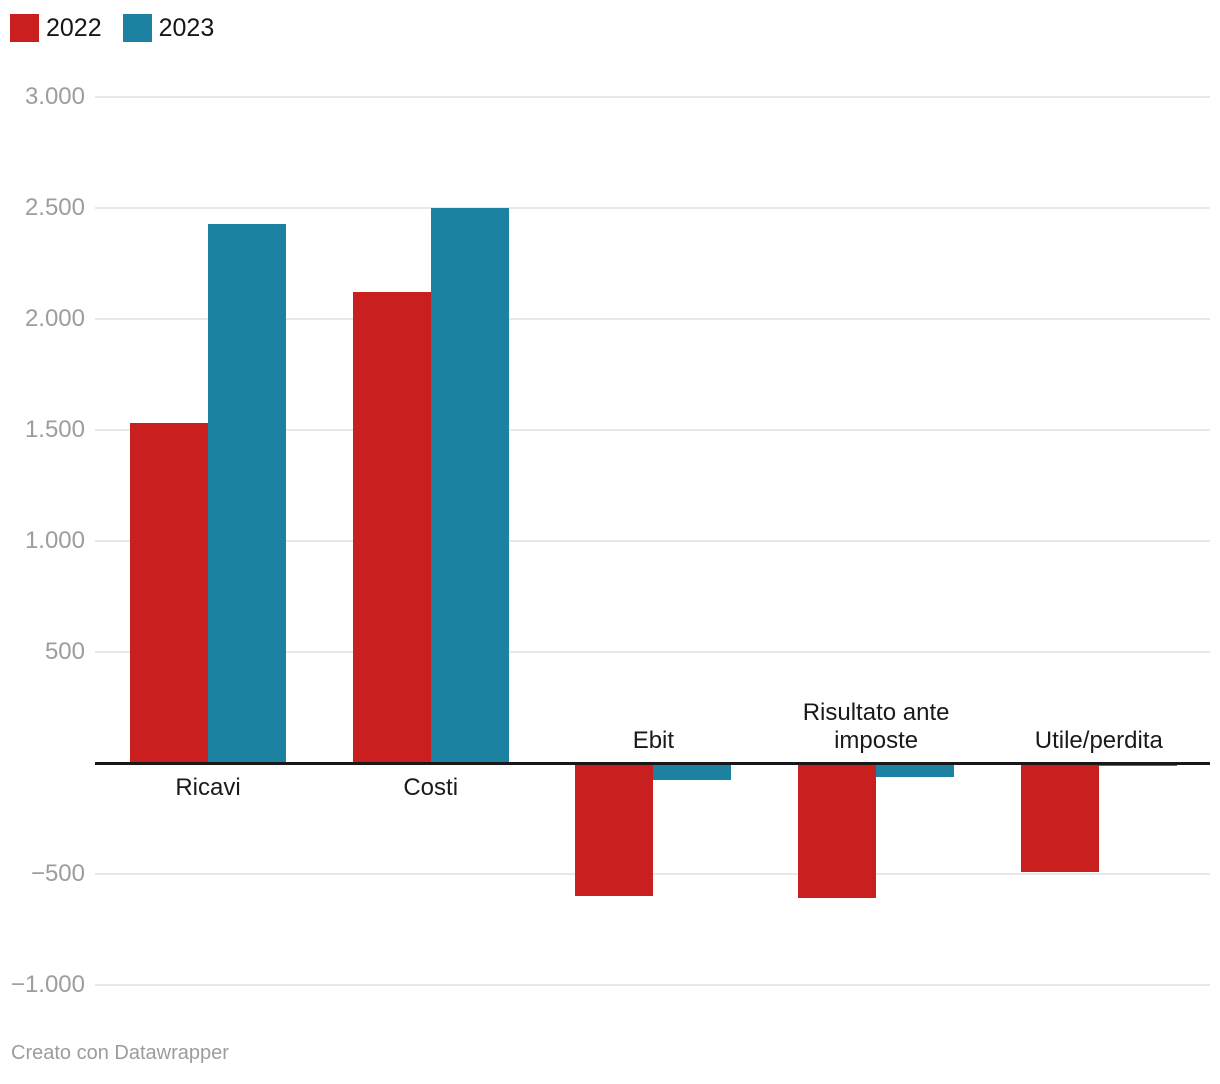 The width and height of the screenshot is (1220, 1084). I want to click on legend-item-2022: 2022, so click(56, 28).